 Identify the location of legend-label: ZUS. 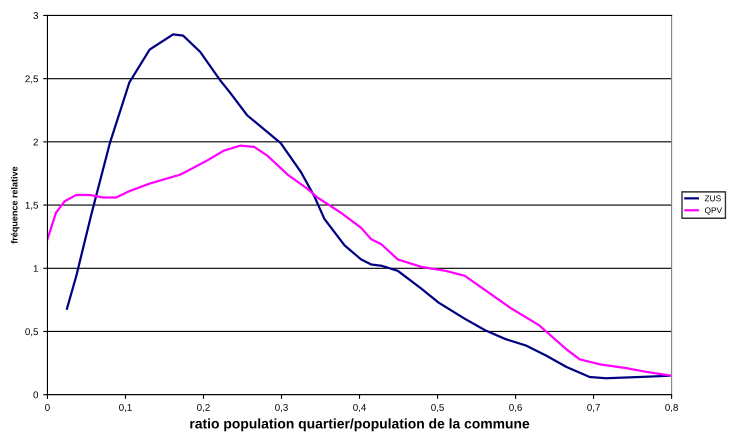
(712, 198).